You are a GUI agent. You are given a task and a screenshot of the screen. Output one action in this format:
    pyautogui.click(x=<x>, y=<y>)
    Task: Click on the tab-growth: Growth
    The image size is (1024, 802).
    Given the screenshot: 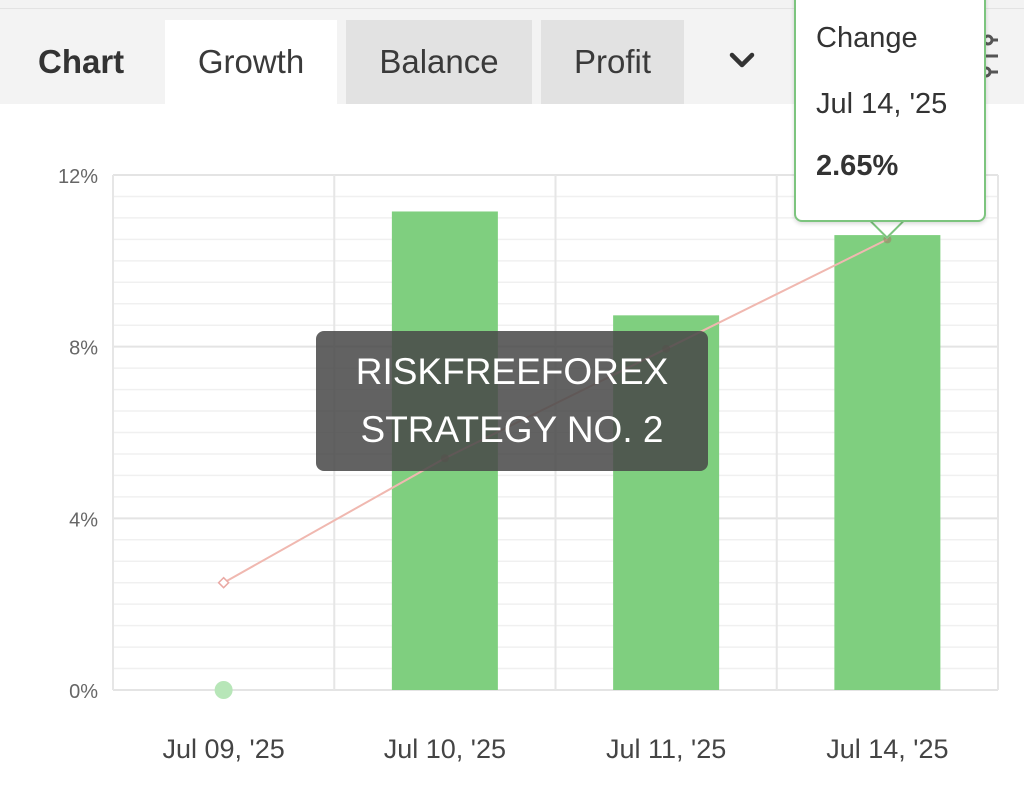 What is the action you would take?
    pyautogui.click(x=251, y=62)
    